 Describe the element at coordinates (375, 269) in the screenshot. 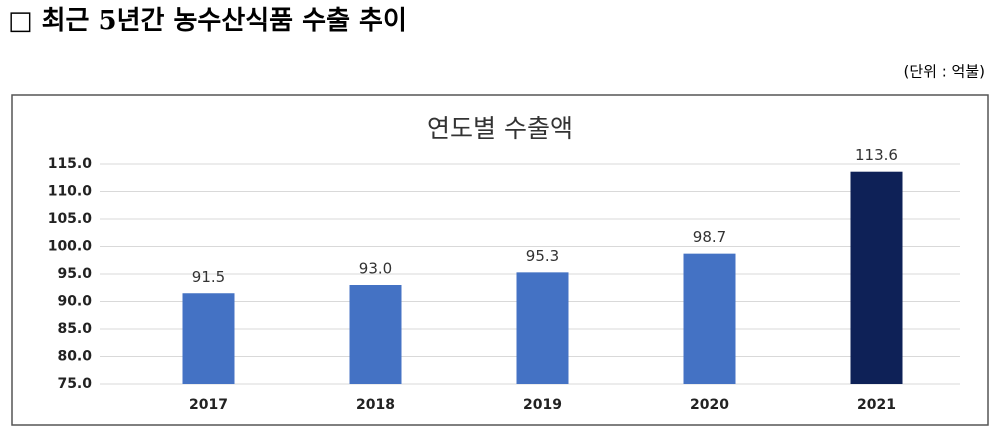

I see `data-label: 93.0` at that location.